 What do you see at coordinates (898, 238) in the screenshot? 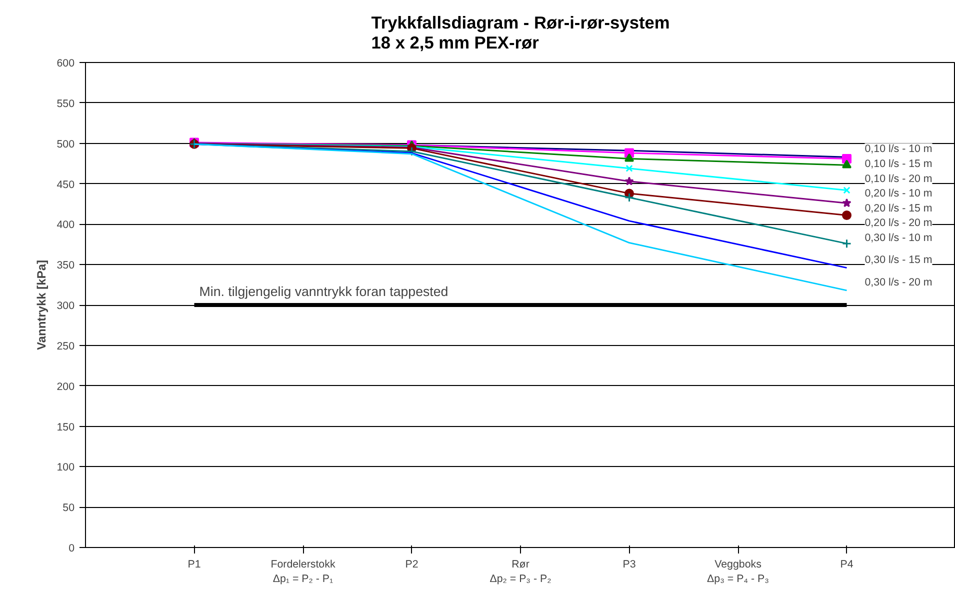
I see `series-label: 0,30 l/s - 10 m` at bounding box center [898, 238].